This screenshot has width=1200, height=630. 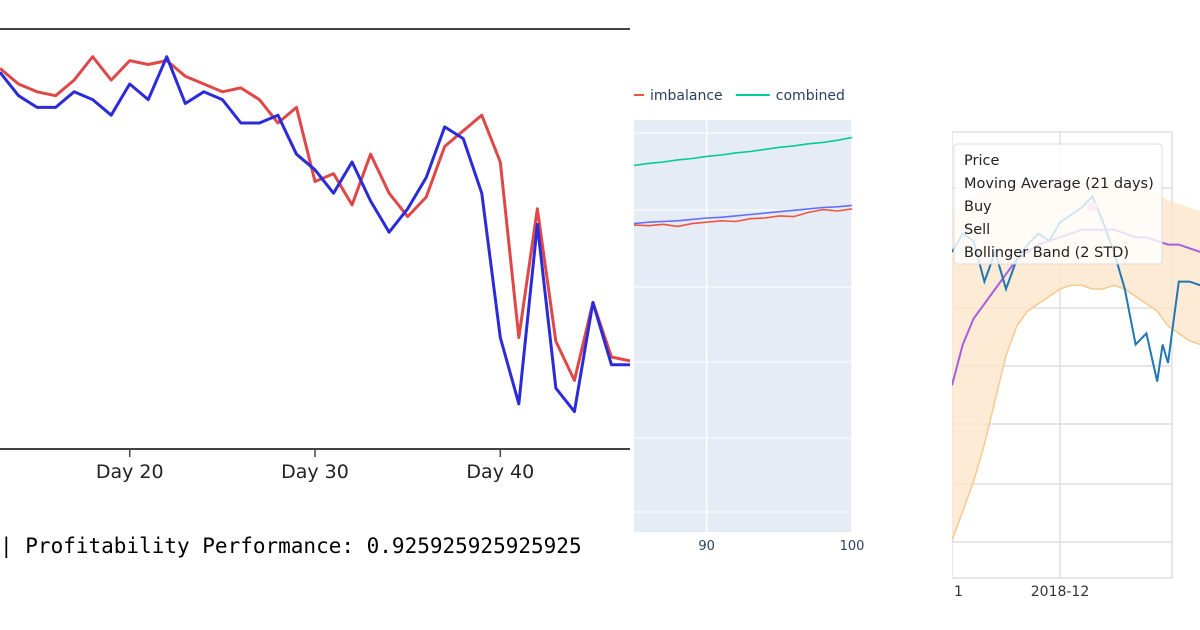 What do you see at coordinates (743, 151) in the screenshot?
I see `series-line-combined` at bounding box center [743, 151].